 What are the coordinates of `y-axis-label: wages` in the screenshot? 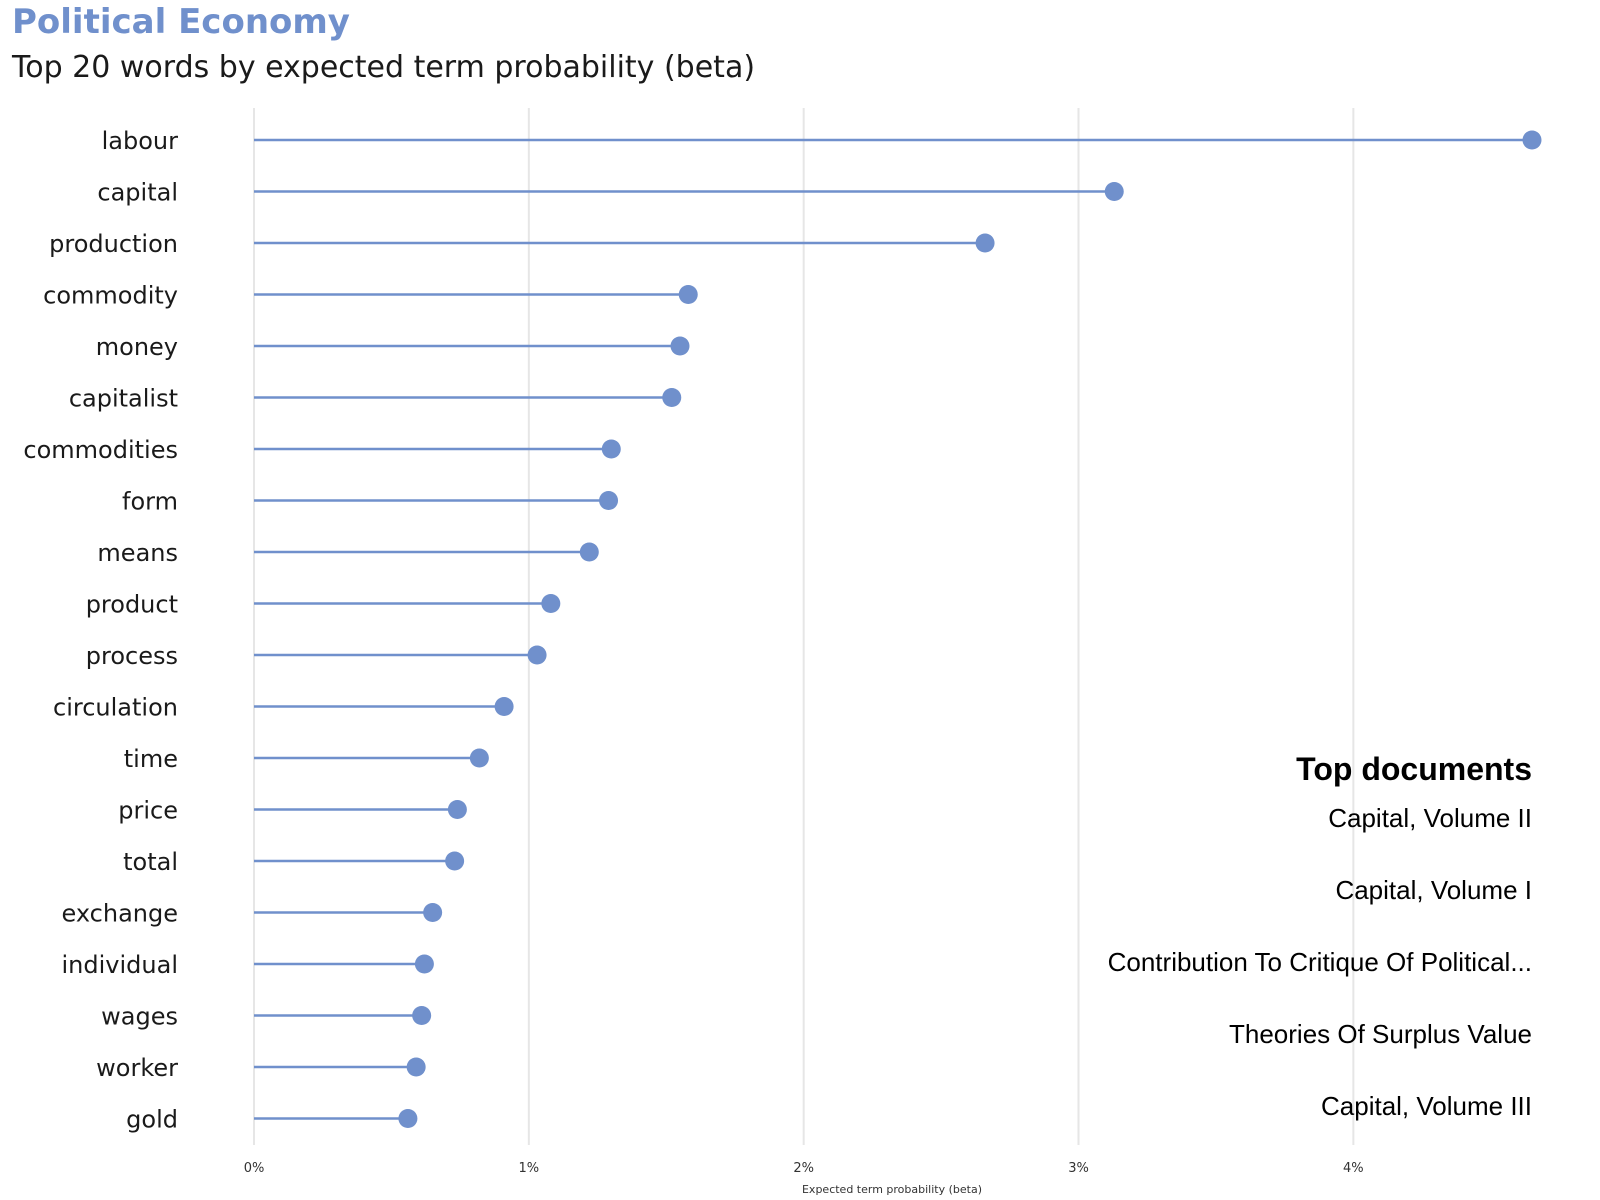 It's located at (139, 1017).